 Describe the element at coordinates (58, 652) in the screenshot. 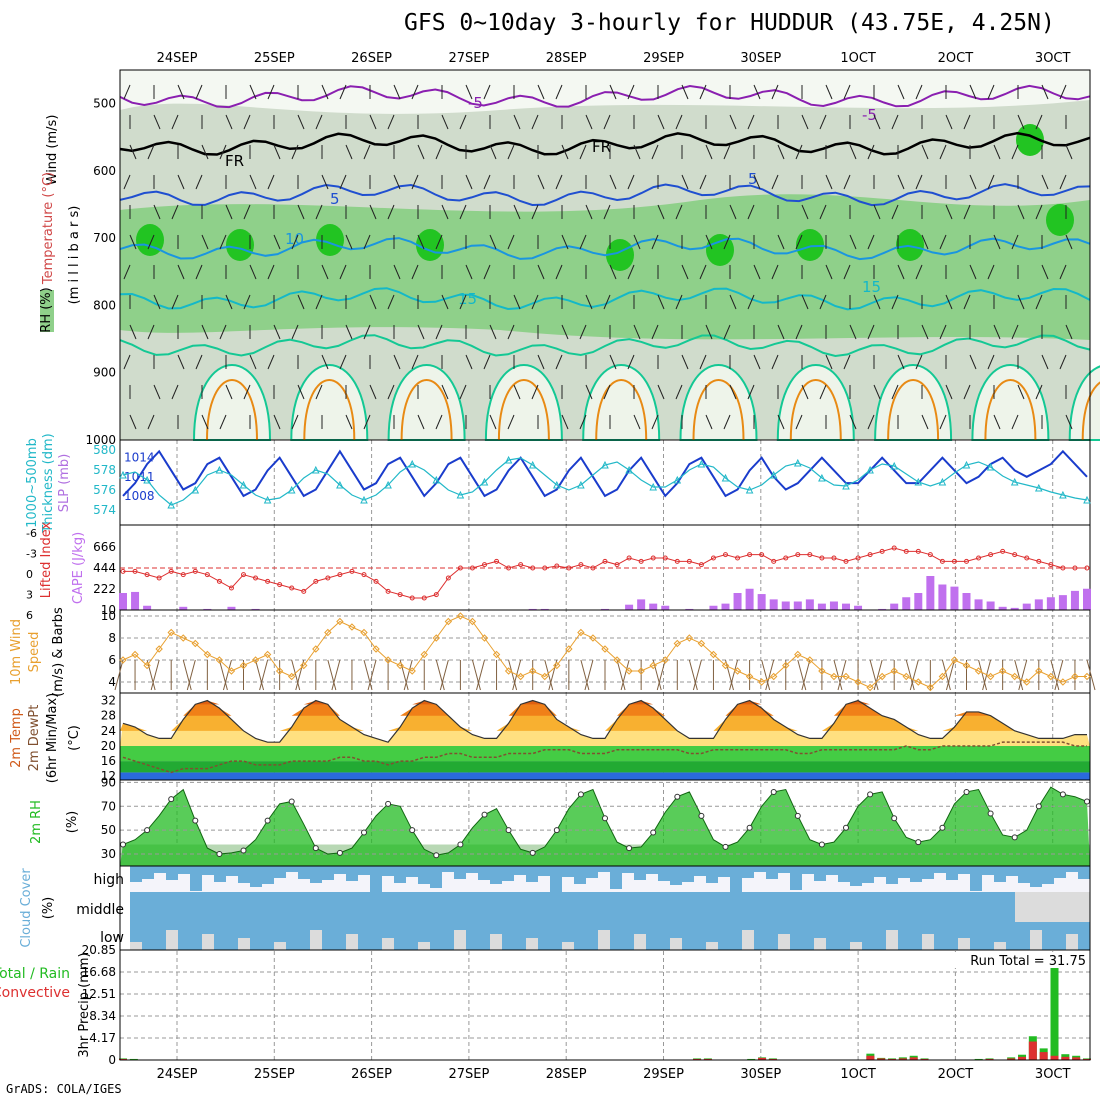

I see `wind-unit-title: (m/s) & Barbs` at that location.